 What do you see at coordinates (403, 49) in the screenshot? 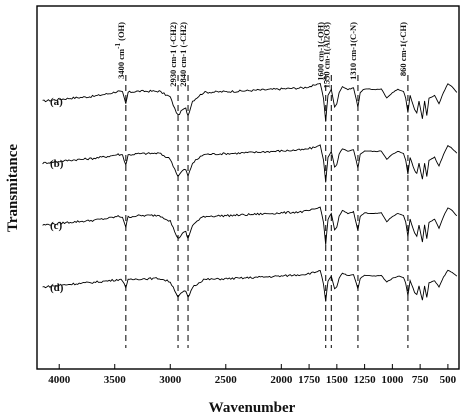
I see `marker-label: 860 cm-1(-CH)` at bounding box center [403, 49].